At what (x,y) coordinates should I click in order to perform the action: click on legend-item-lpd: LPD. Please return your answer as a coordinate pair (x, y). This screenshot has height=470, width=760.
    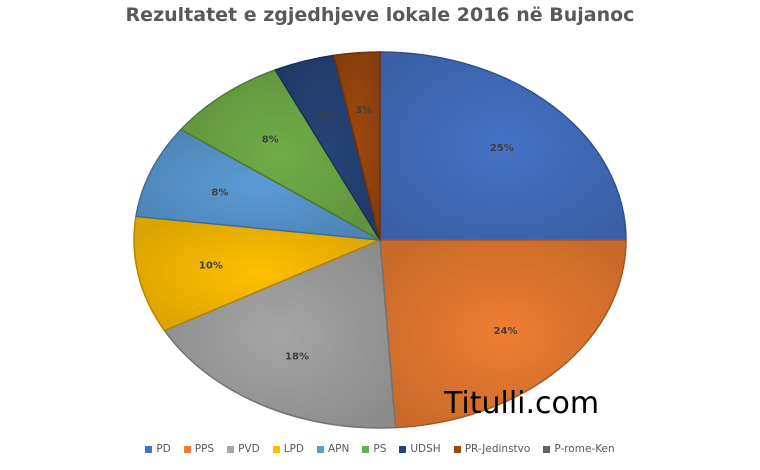
    Looking at the image, I should click on (288, 449).